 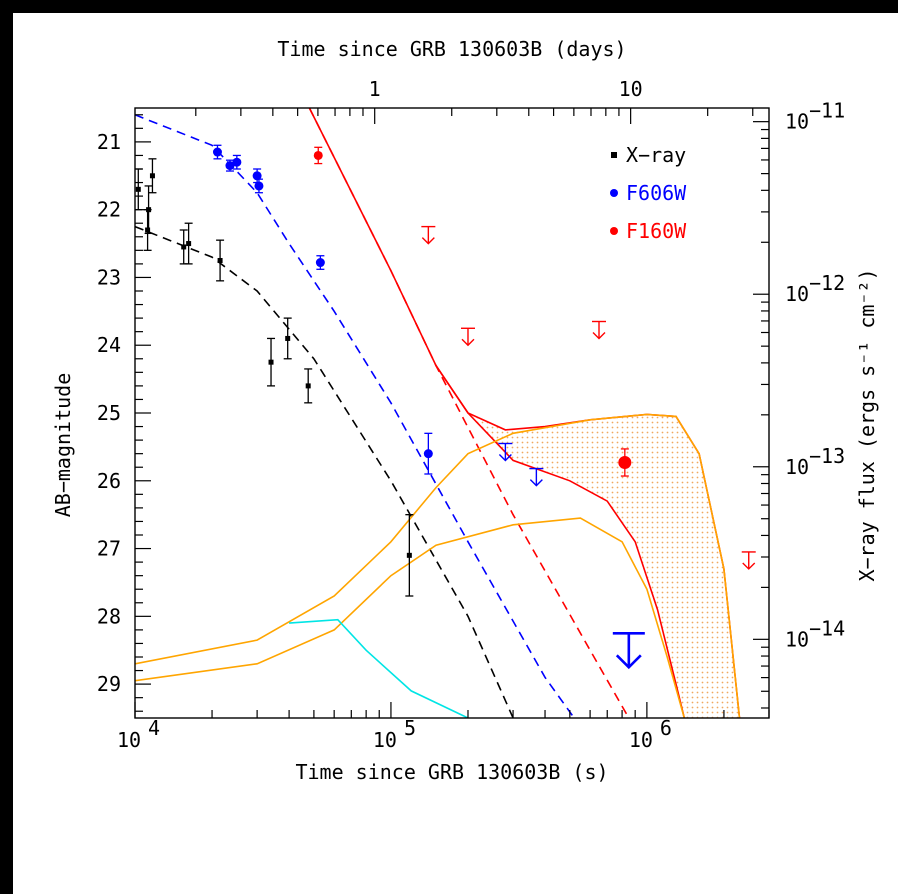 I want to click on y-axis-label-right: X−ray flux (ergs s⁻¹ cm⁻²), so click(x=867, y=424).